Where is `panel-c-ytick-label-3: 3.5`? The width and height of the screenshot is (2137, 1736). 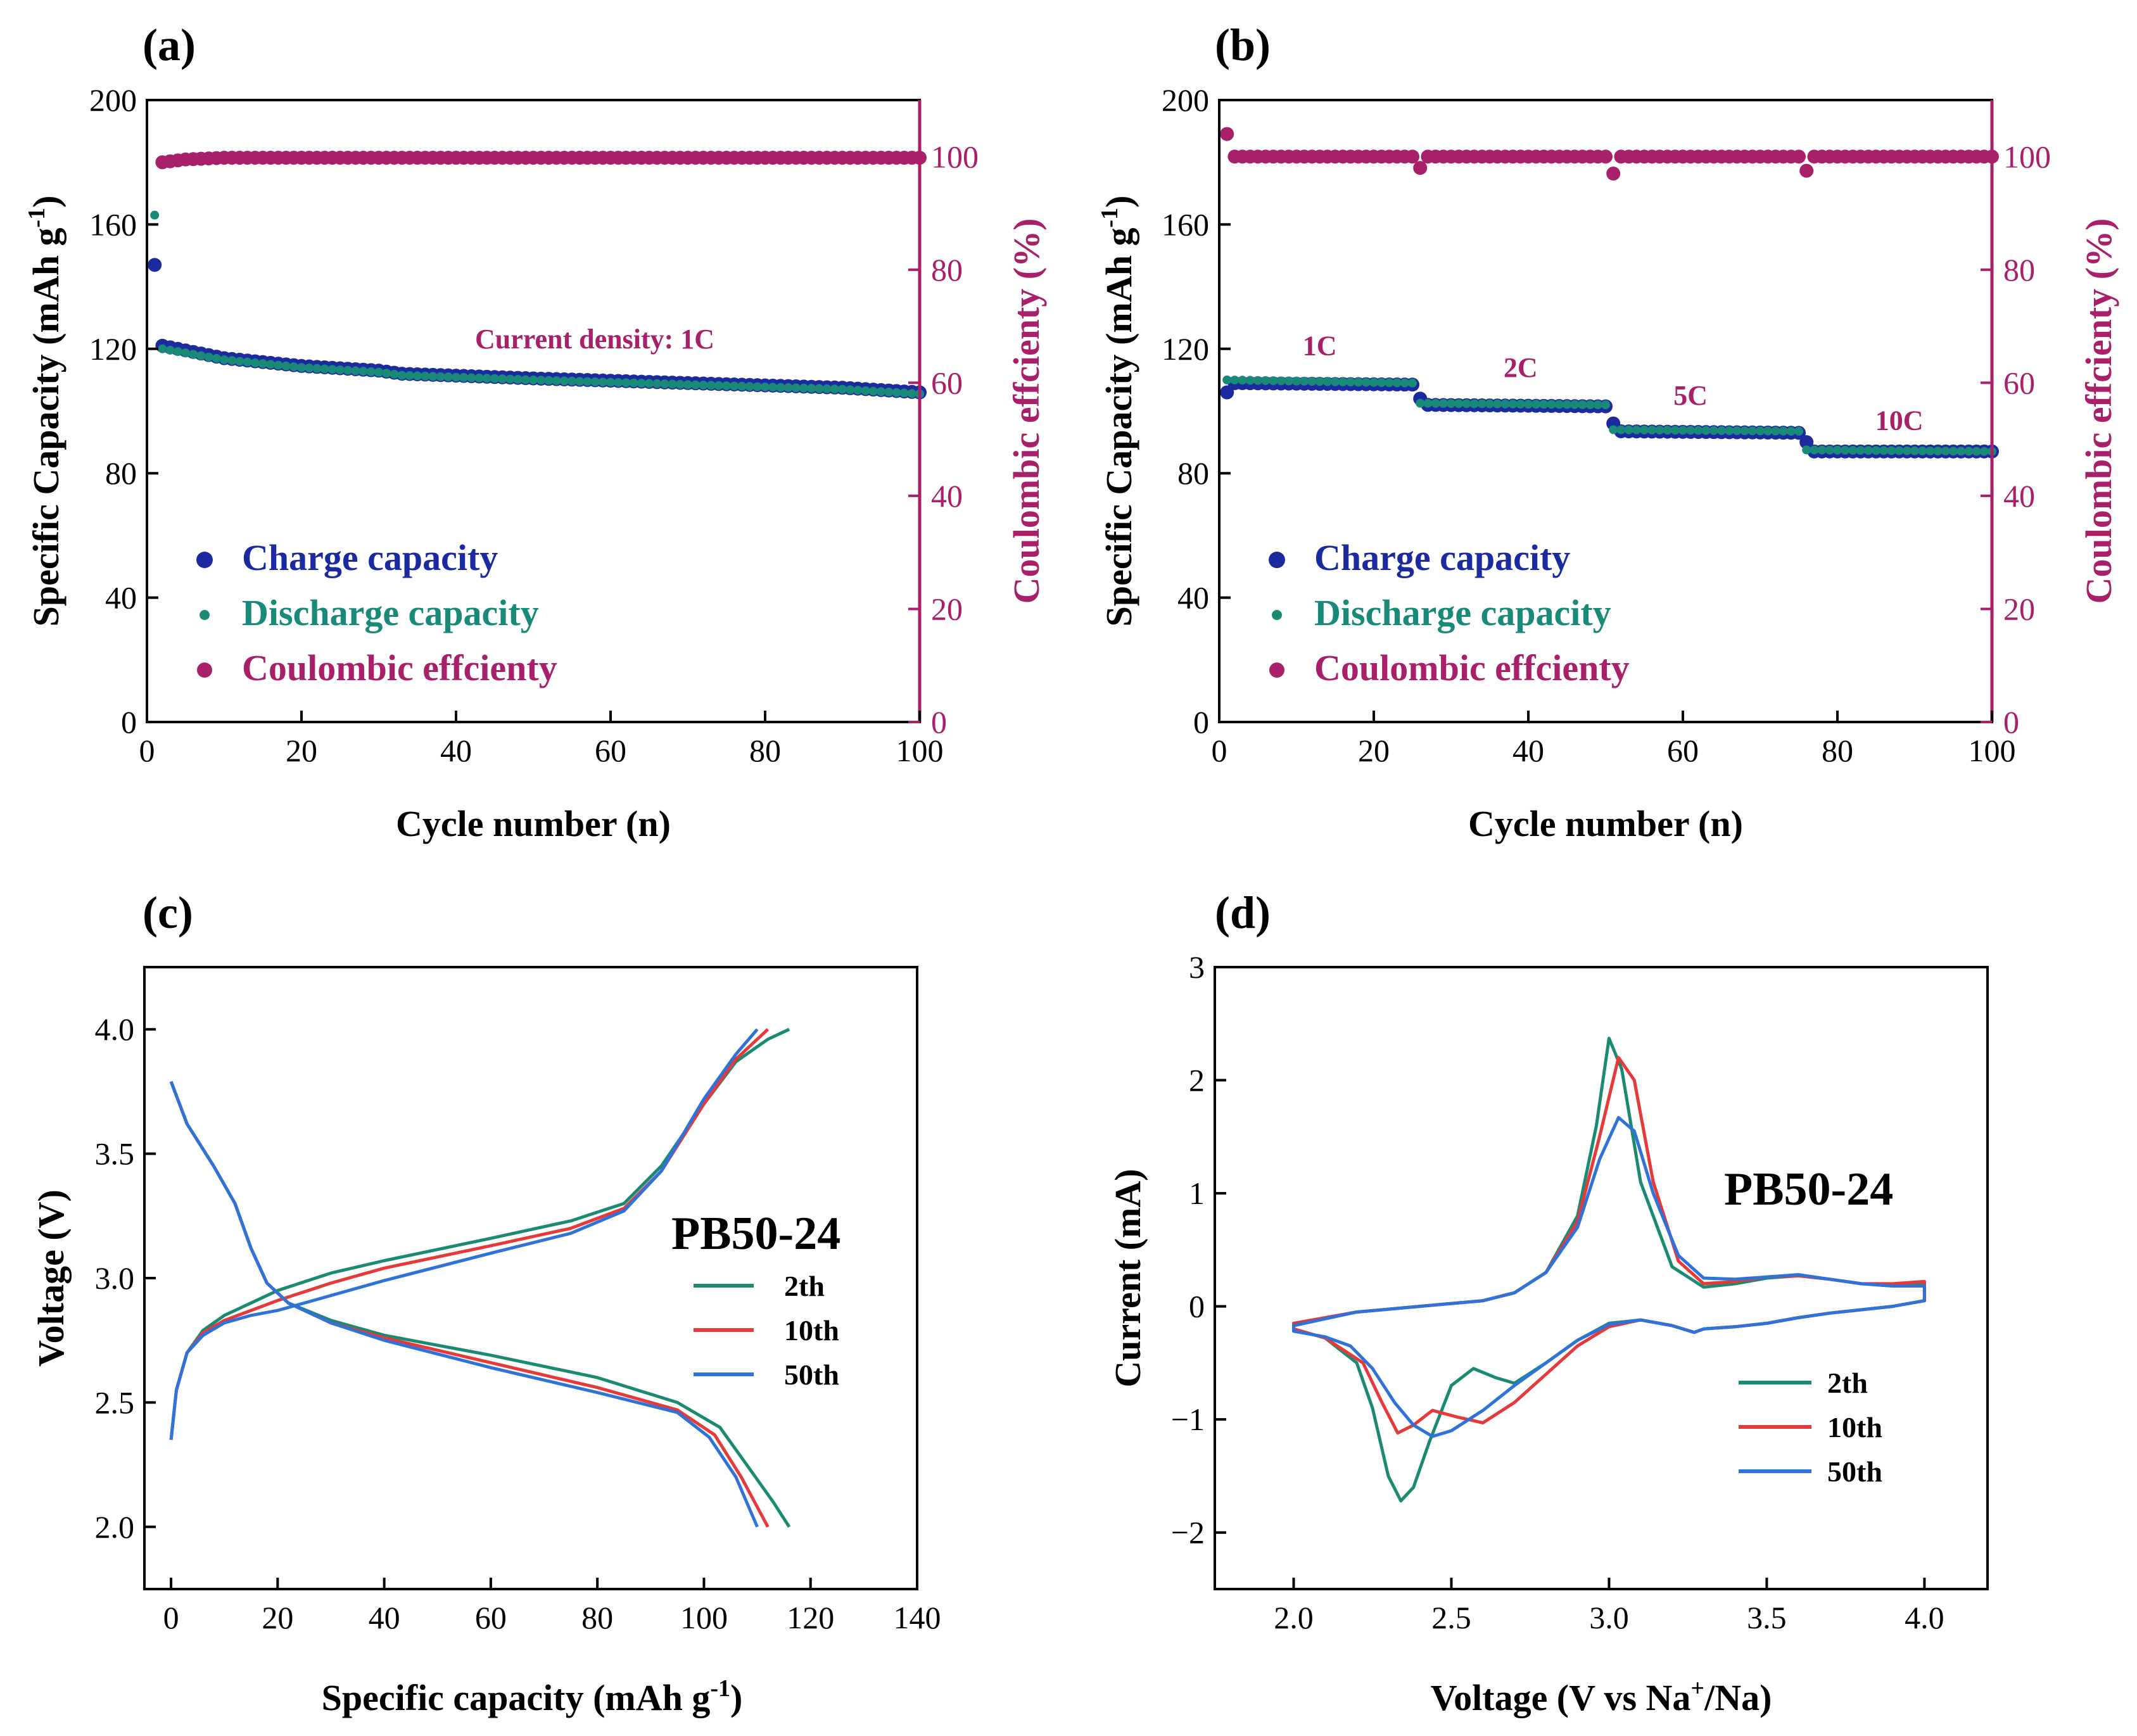 panel-c-ytick-label-3: 3.5 is located at coordinates (115, 1154).